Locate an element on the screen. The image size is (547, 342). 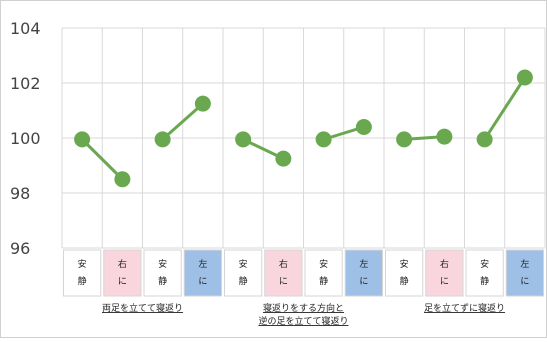
y-axis-ticks: 96 98 100 102 104 is located at coordinates (25, 138).